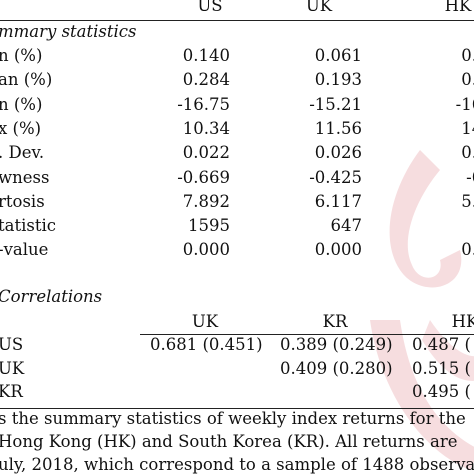  What do you see at coordinates (12, 344) in the screenshot?
I see `corr-label: US` at bounding box center [12, 344].